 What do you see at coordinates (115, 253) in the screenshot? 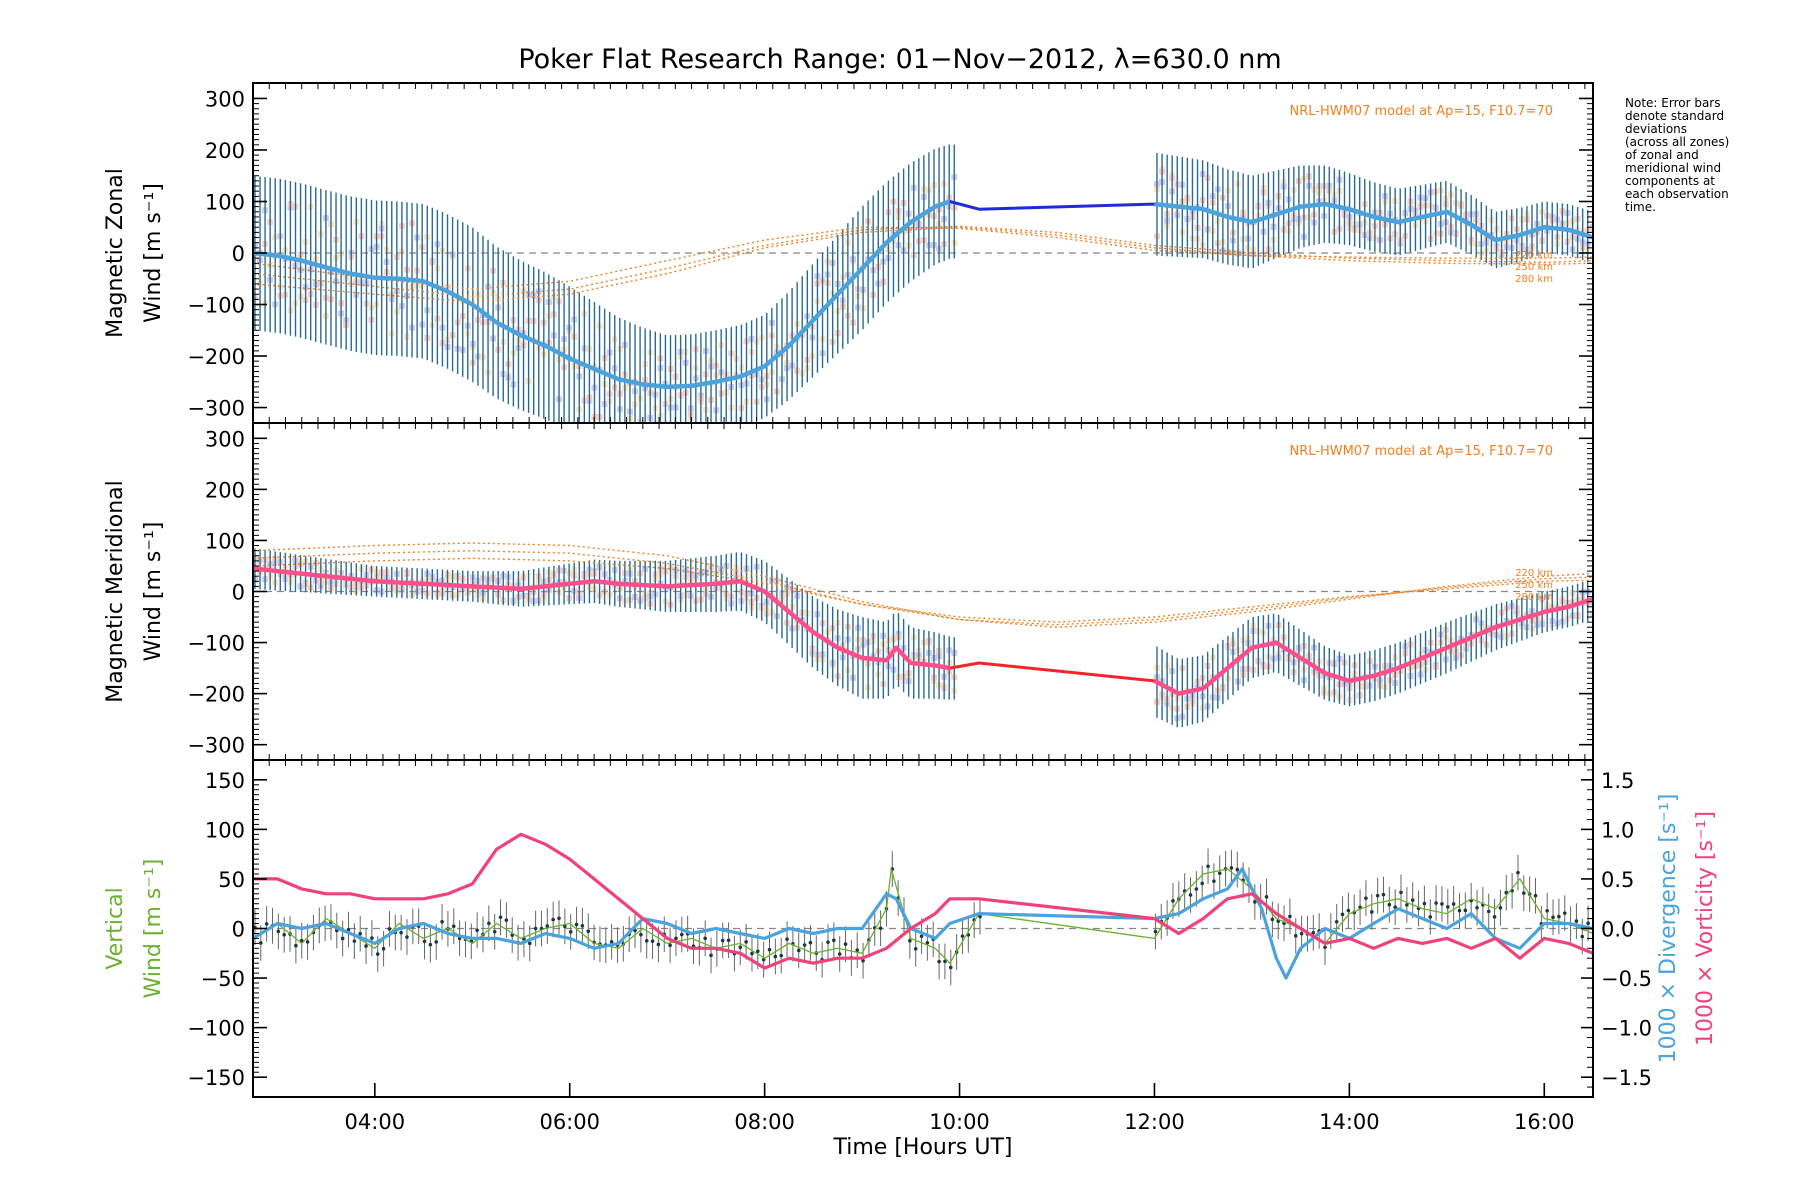
I see `y-axis-label-line1: Magnetic Zonal` at bounding box center [115, 253].